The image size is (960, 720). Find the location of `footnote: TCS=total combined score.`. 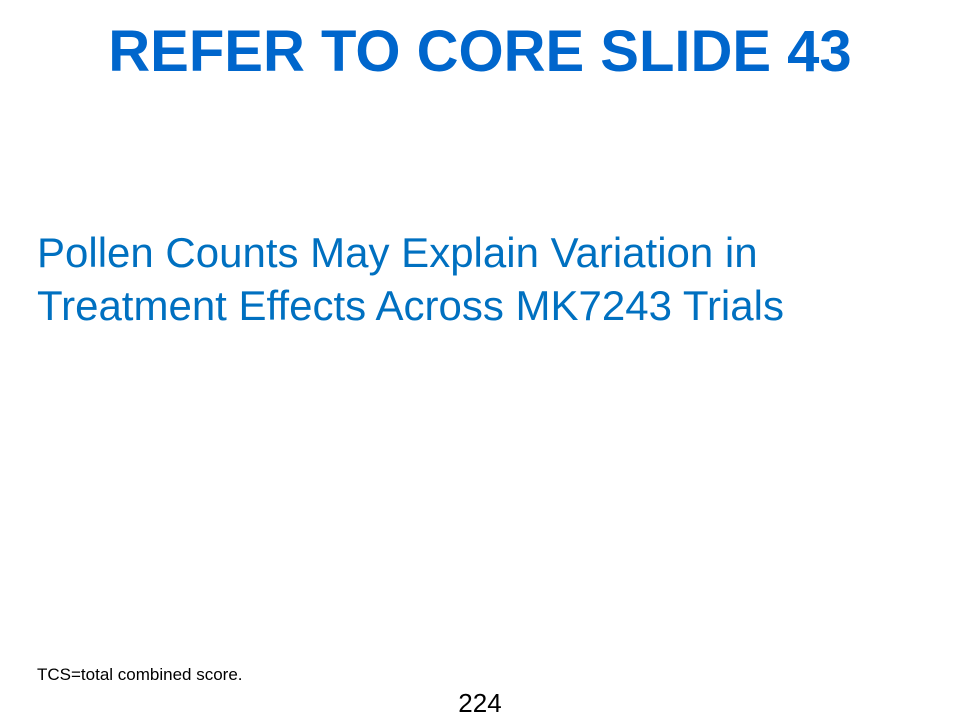

footnote: TCS=total combined score. is located at coordinates (140, 674).